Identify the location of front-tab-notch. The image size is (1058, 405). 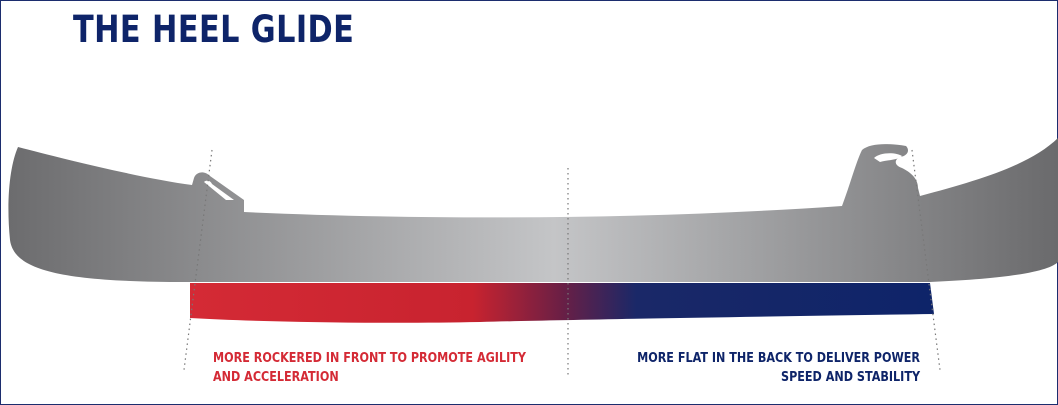
(219, 190).